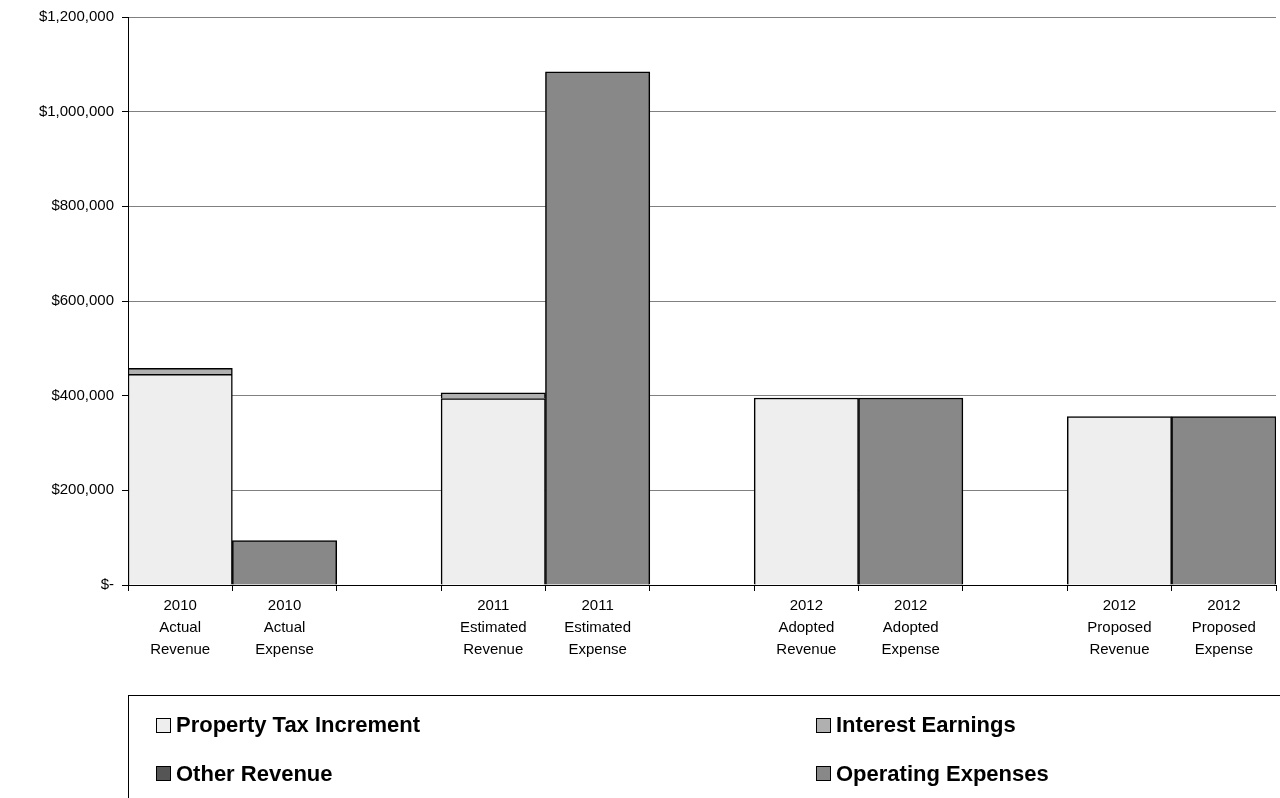 The image size is (1280, 798). What do you see at coordinates (82, 489) in the screenshot?
I see `y-tick-label: $200,000` at bounding box center [82, 489].